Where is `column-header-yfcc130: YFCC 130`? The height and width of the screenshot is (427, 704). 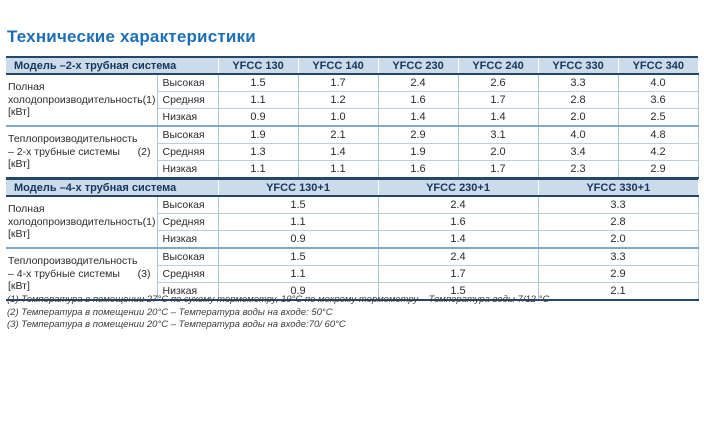 column-header-yfcc130: YFCC 130 is located at coordinates (258, 66).